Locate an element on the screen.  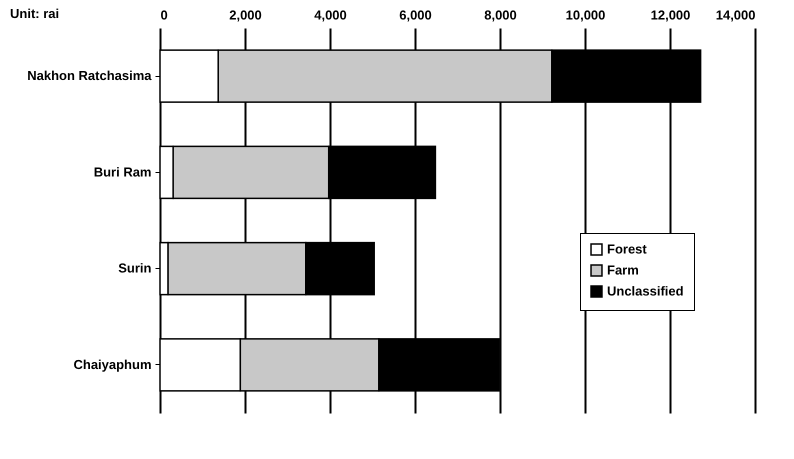
x-tick-label: 12,000 is located at coordinates (670, 15).